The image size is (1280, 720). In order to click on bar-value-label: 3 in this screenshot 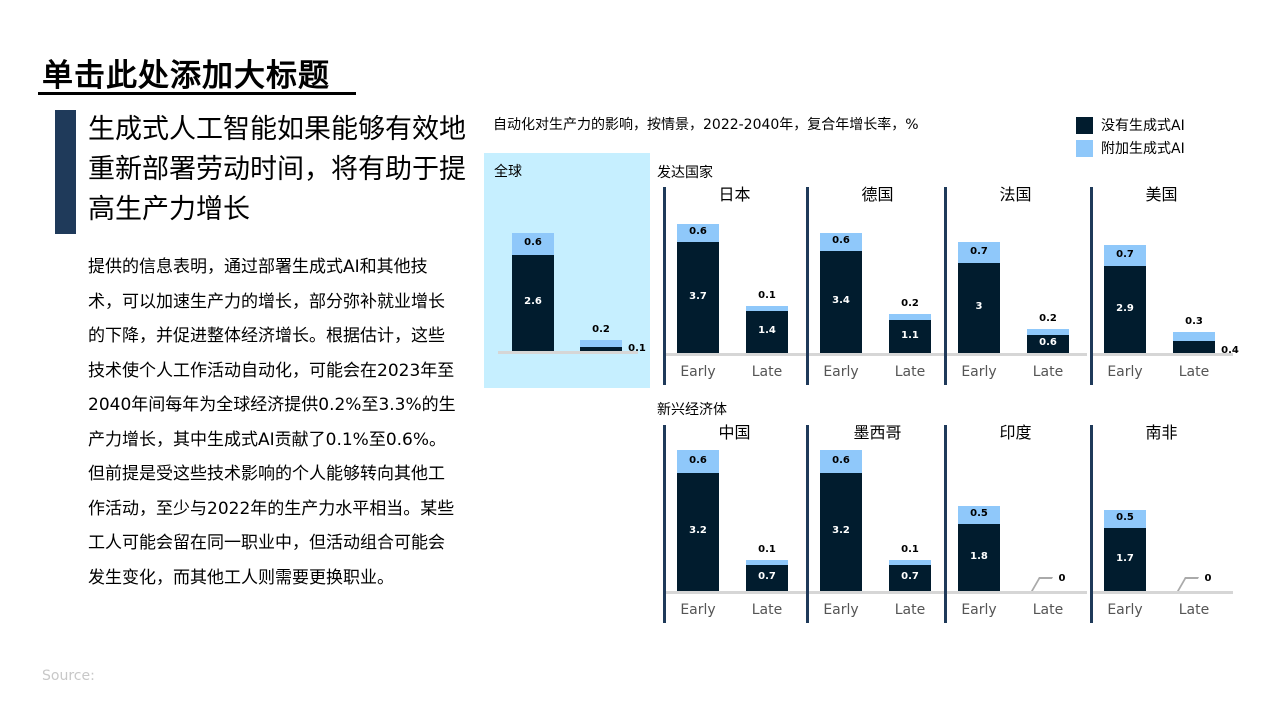, I will do `click(979, 306)`.